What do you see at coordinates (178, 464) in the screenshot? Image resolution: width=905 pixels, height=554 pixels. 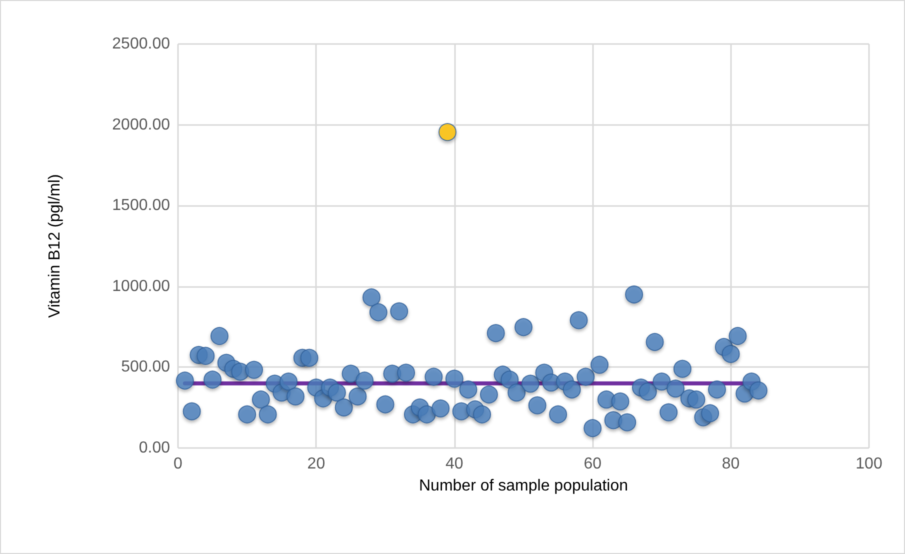 I see `x-tick-label: 0` at bounding box center [178, 464].